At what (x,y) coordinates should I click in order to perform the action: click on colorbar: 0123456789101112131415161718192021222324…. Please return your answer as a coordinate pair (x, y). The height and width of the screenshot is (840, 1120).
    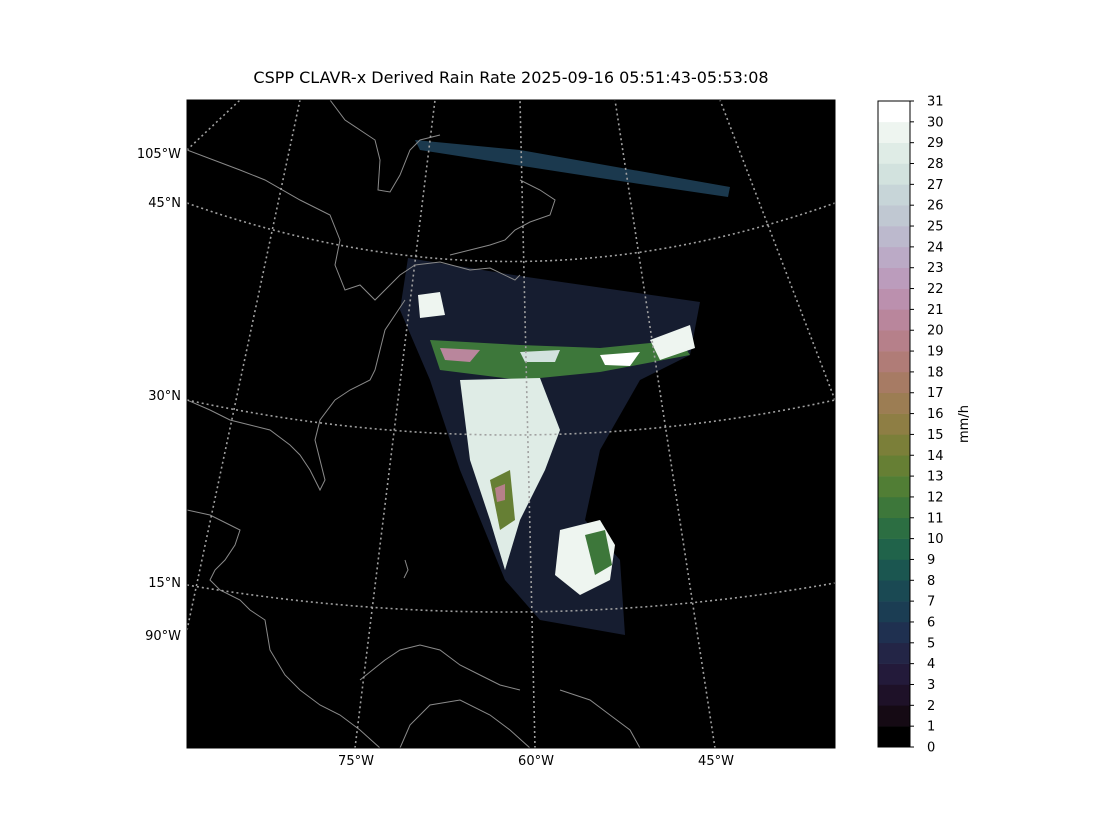
    Looking at the image, I should click on (910, 425).